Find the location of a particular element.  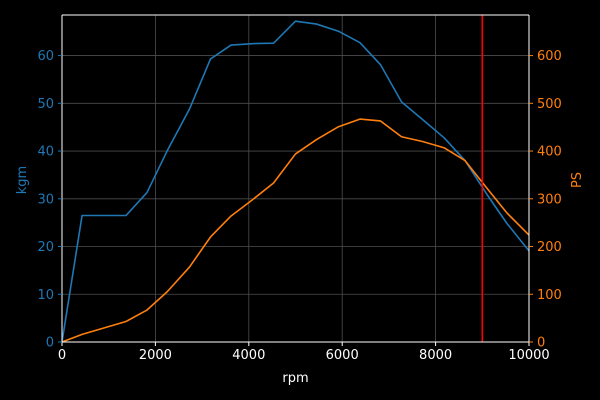

y-right-tick-label: 400 is located at coordinates (549, 152).